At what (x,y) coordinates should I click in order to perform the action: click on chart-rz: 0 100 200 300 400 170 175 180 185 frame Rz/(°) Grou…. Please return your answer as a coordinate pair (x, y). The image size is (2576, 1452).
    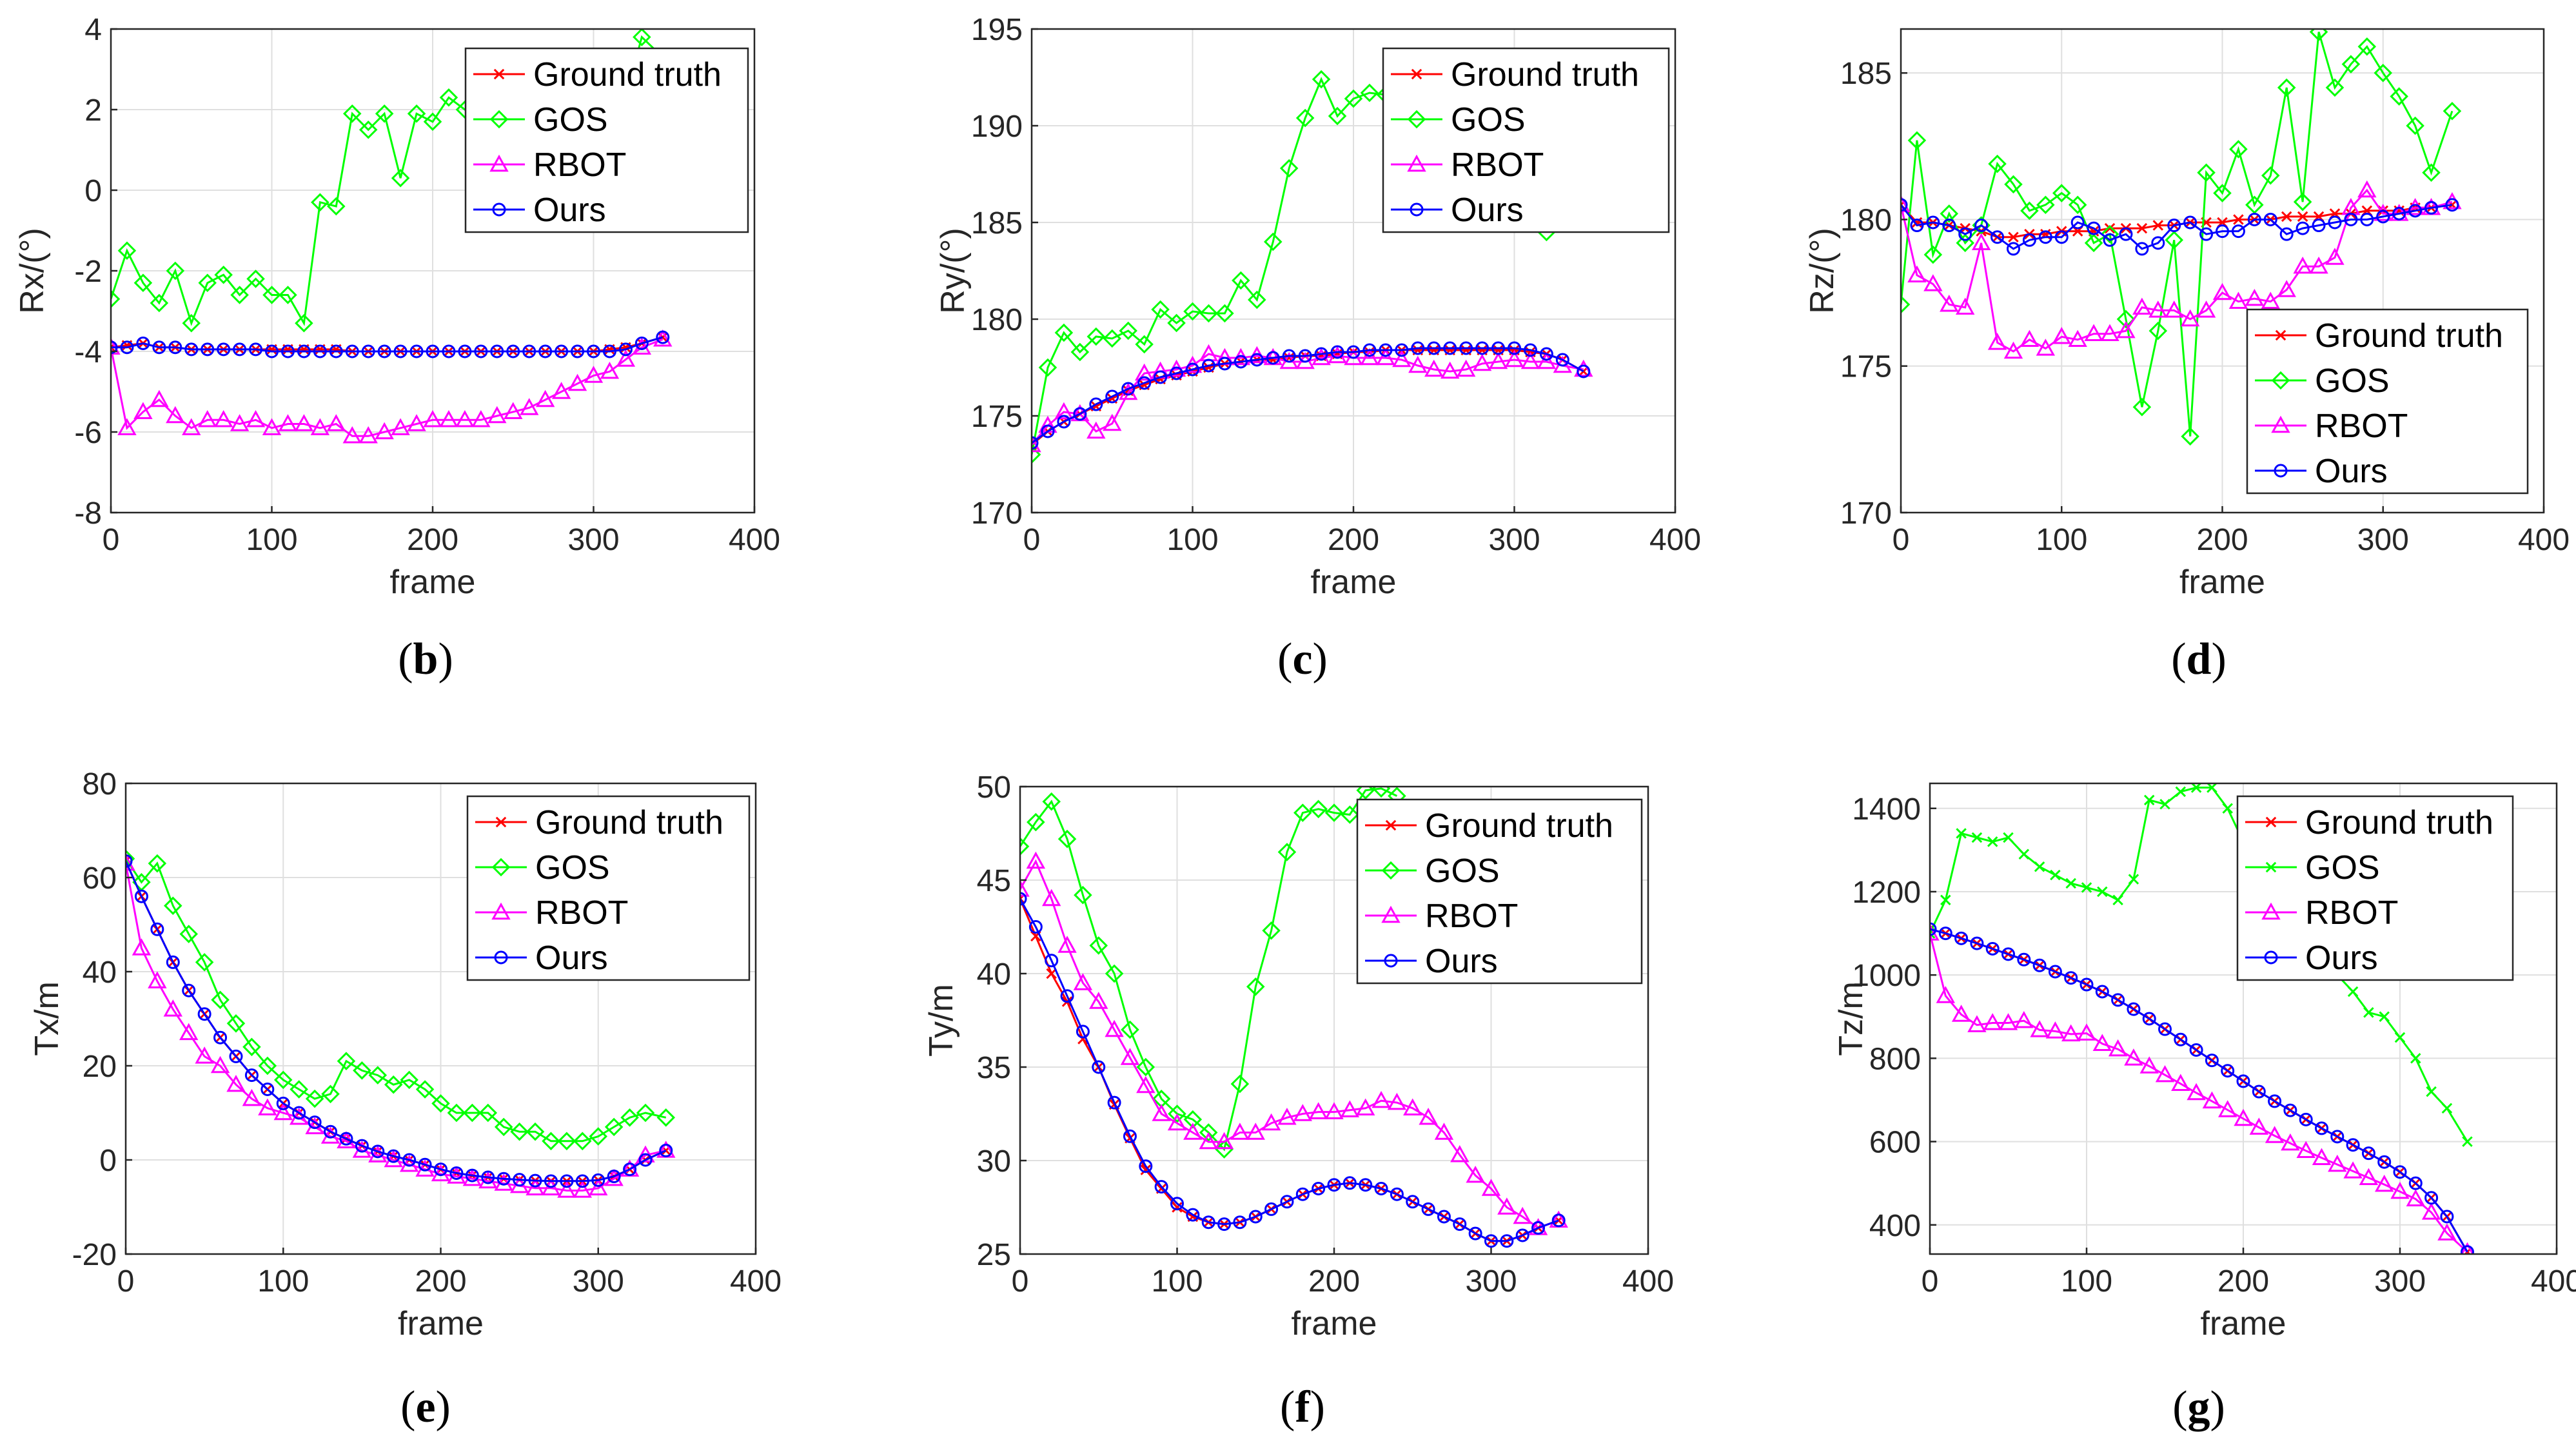
    Looking at the image, I should click on (2187, 356).